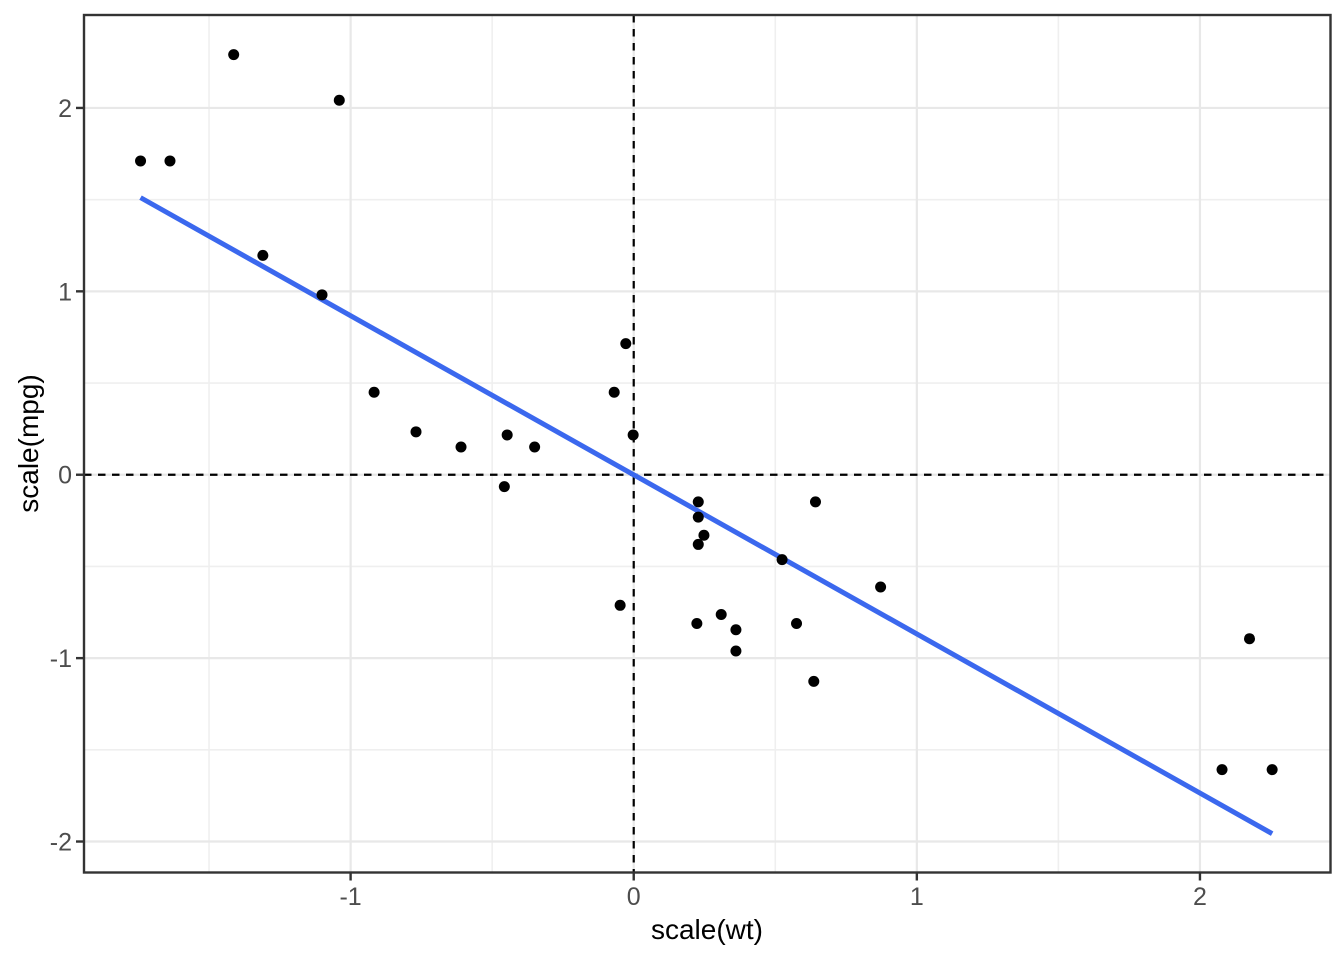 The width and height of the screenshot is (1344, 960). Describe the element at coordinates (707, 929) in the screenshot. I see `x-axis-title: scale(wt)` at that location.